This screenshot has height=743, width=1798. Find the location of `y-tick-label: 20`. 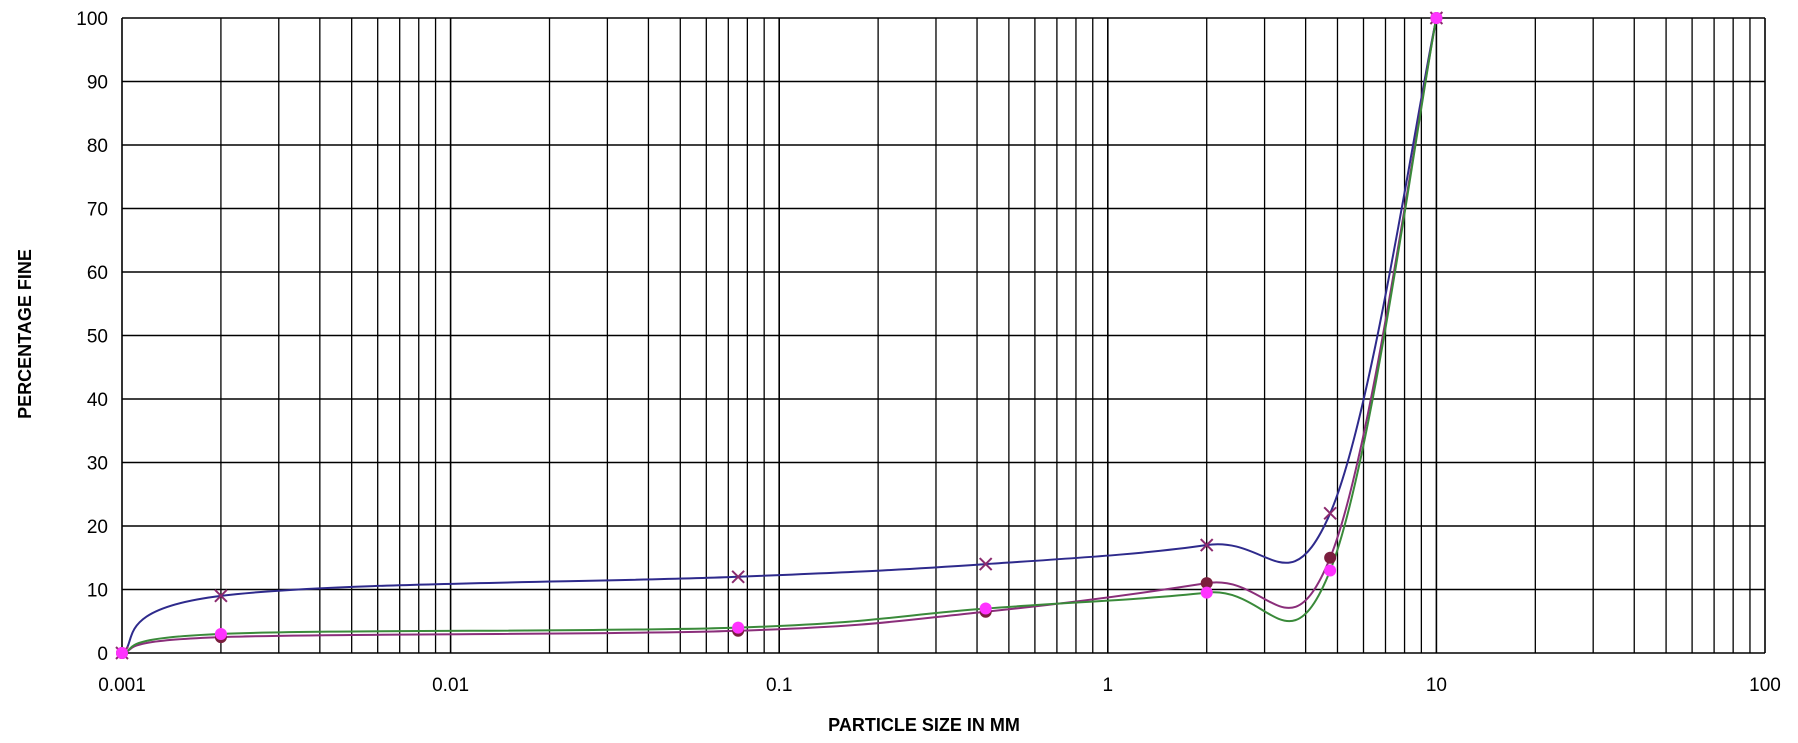

y-tick-label: 20 is located at coordinates (97, 527).